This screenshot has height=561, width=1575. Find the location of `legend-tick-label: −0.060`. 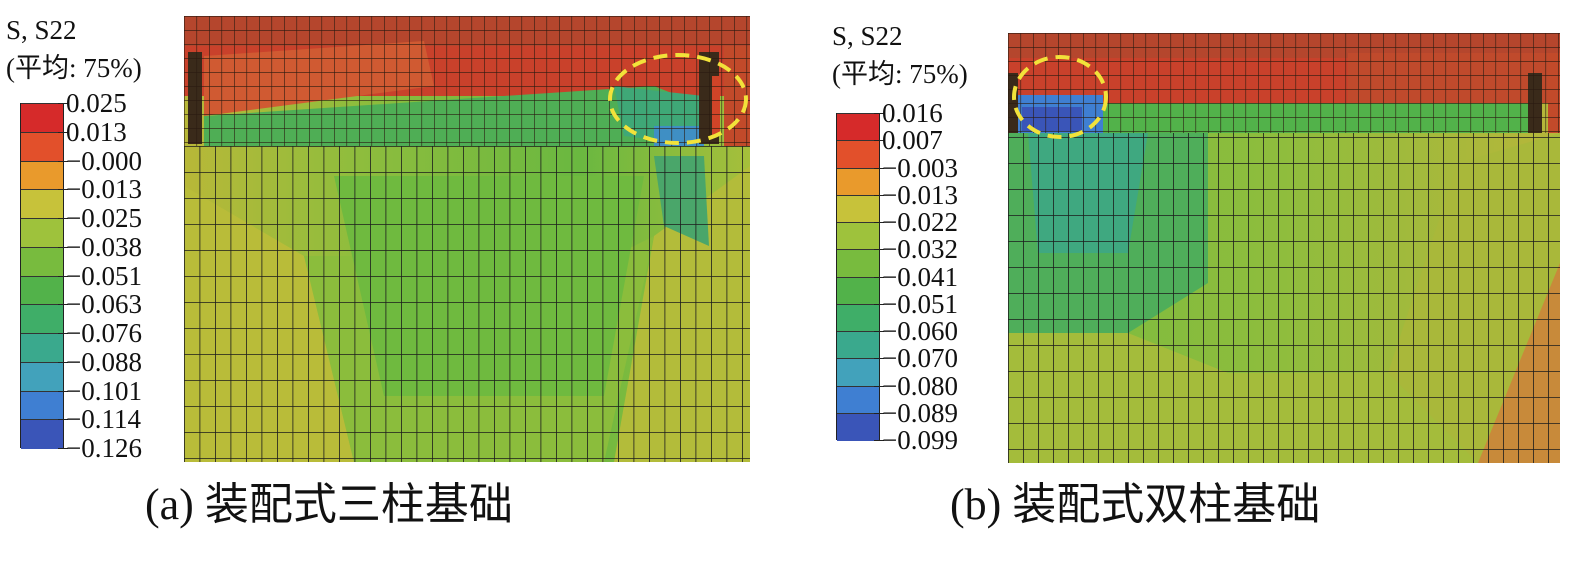

legend-tick-label: −0.060 is located at coordinates (920, 331).